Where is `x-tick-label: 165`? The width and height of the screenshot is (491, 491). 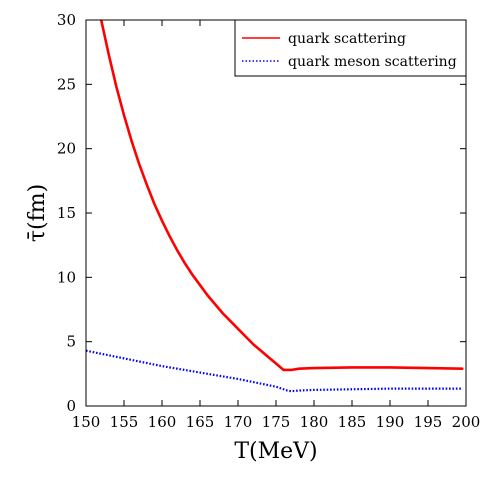 x-tick-label: 165 is located at coordinates (200, 422).